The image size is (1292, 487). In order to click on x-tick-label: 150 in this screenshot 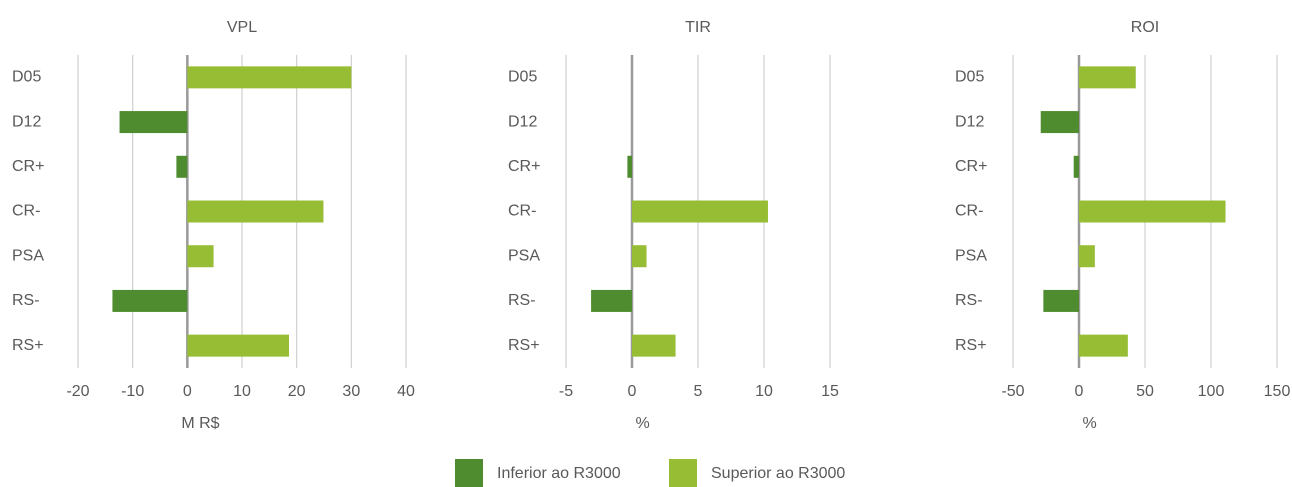, I will do `click(1277, 391)`.